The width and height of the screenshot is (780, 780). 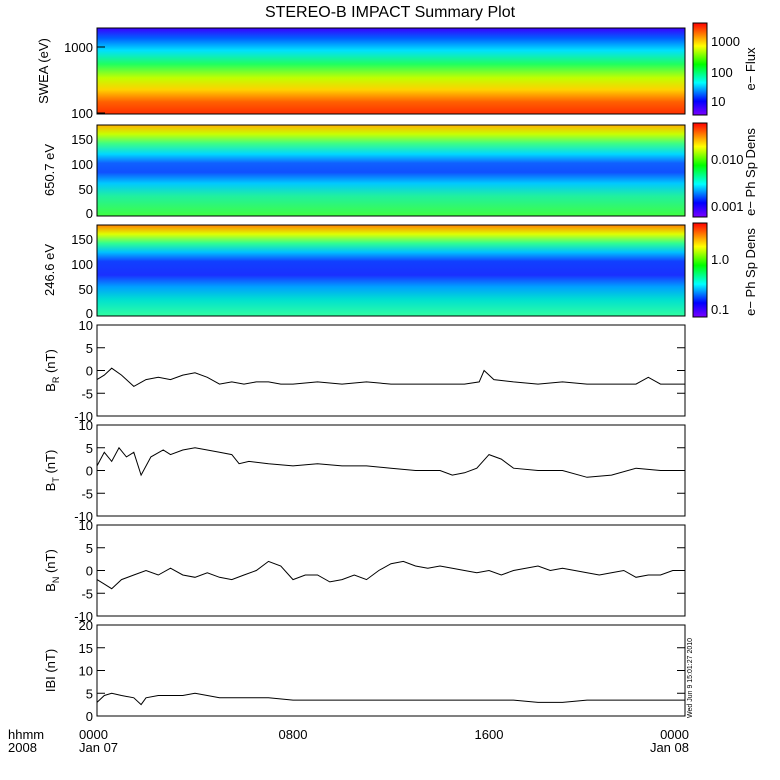 I want to click on bn-series-line, so click(x=390, y=575).